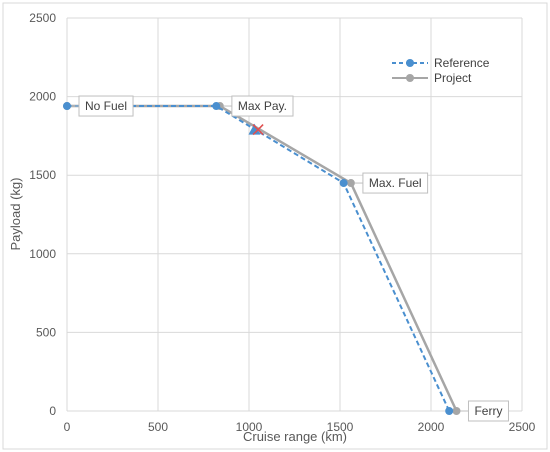  Describe the element at coordinates (522, 427) in the screenshot. I see `x-tick-label: 2500` at that location.